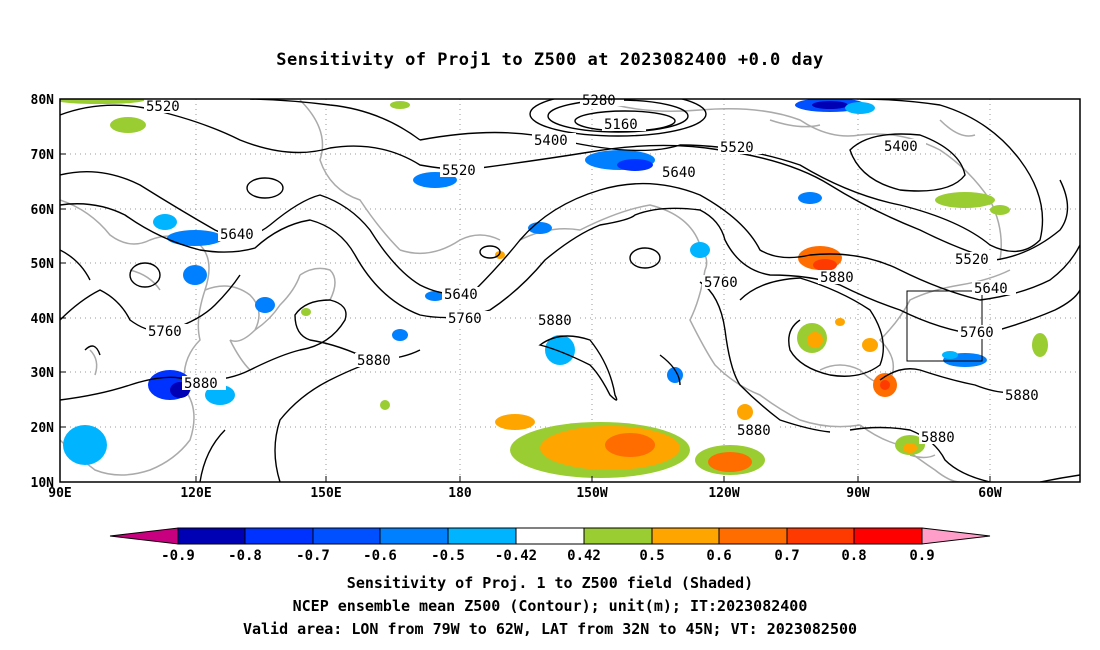 The image size is (1100, 650). What do you see at coordinates (43, 264) in the screenshot?
I see `lat-tick-label: 50N` at bounding box center [43, 264].